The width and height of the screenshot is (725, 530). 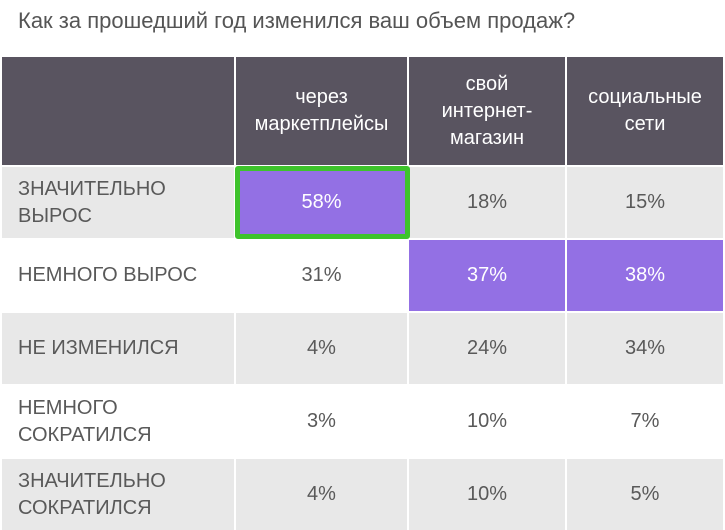 What do you see at coordinates (644, 493) in the screenshot?
I see `value-cell: 5%` at bounding box center [644, 493].